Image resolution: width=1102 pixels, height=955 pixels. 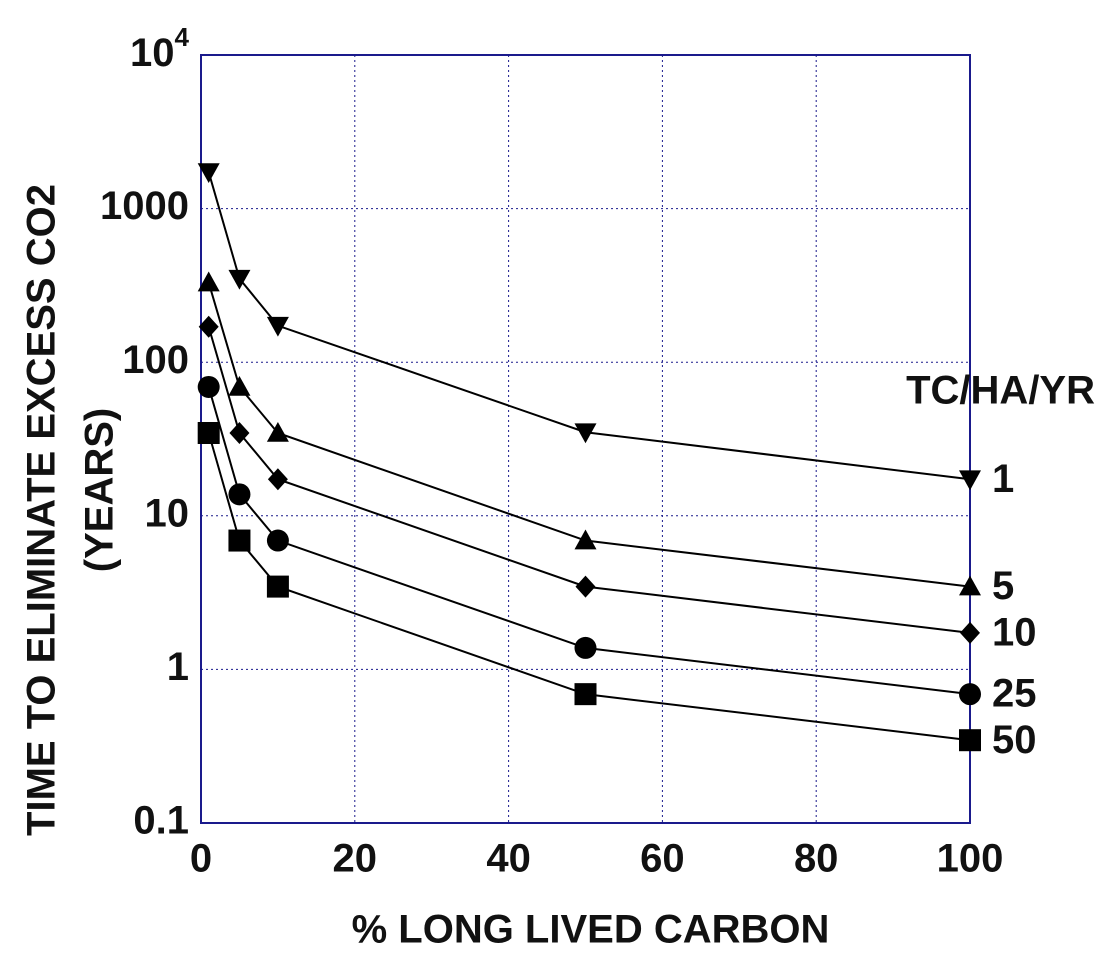 I want to click on y-tick-label: 10⁴, so click(x=160, y=48).